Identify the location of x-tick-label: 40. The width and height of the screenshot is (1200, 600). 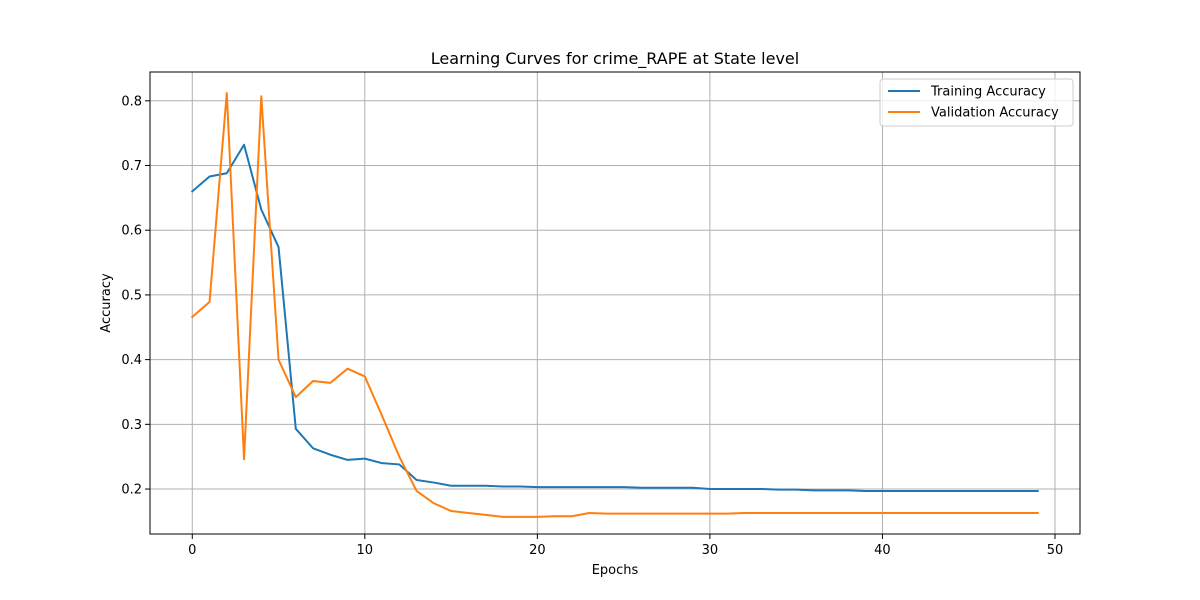
(882, 550).